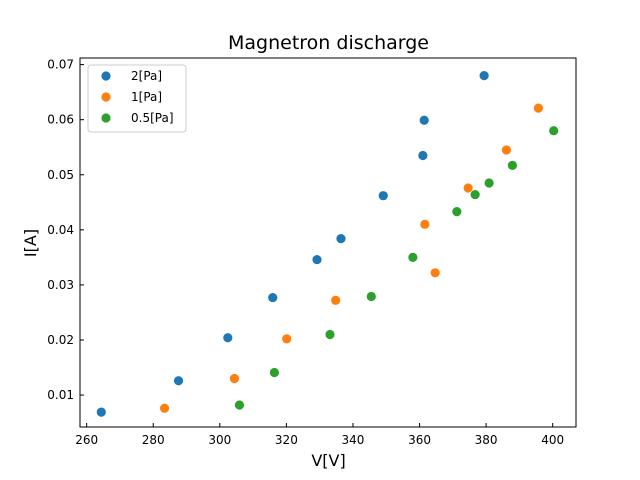 The image size is (640, 480). I want to click on y-tick-label: 0.06, so click(60, 120).